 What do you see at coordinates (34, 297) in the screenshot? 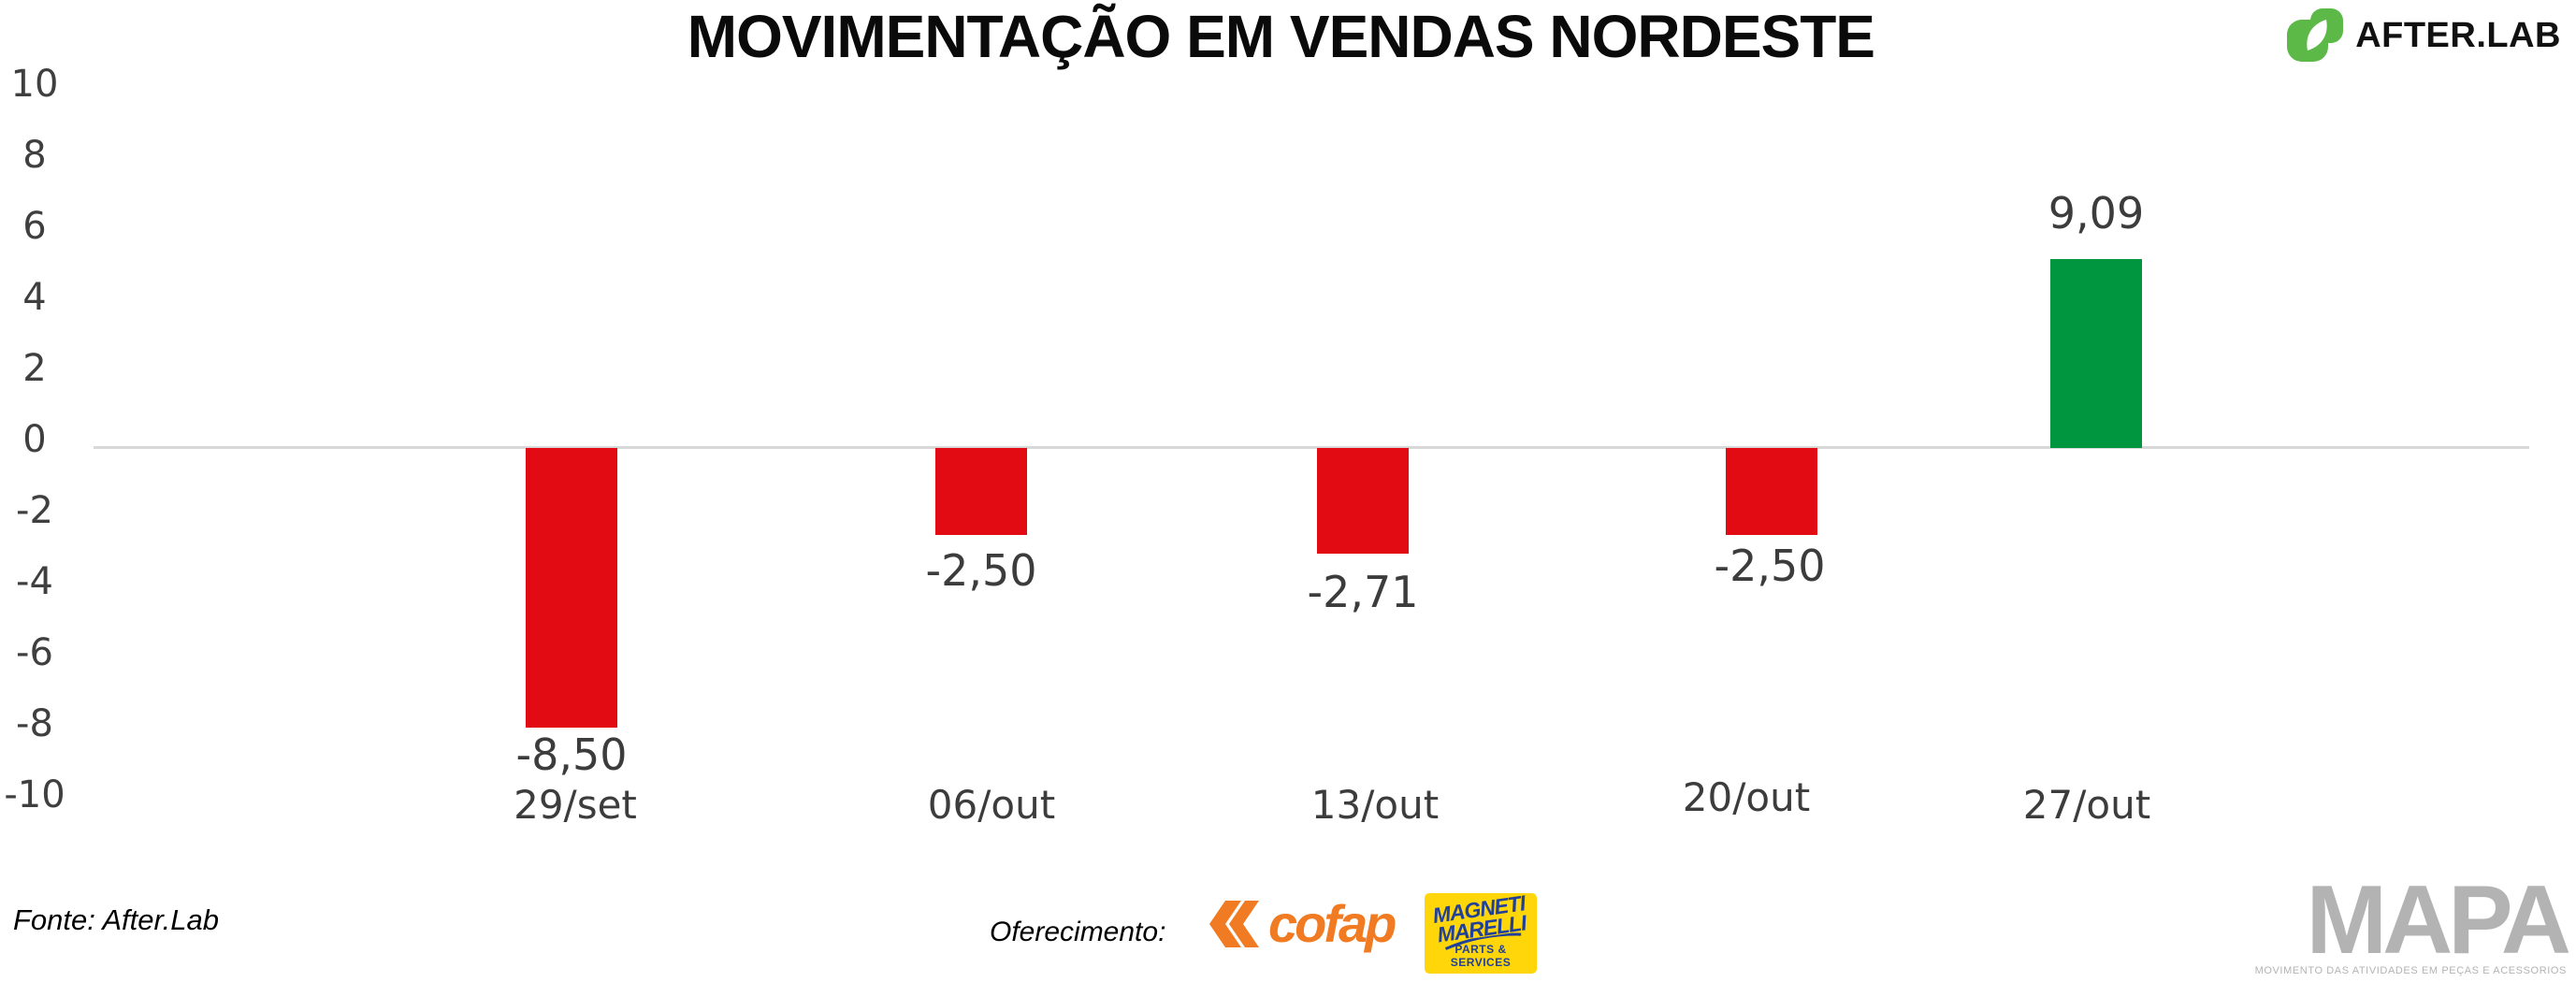
I see `y-tick-label: 4` at bounding box center [34, 297].